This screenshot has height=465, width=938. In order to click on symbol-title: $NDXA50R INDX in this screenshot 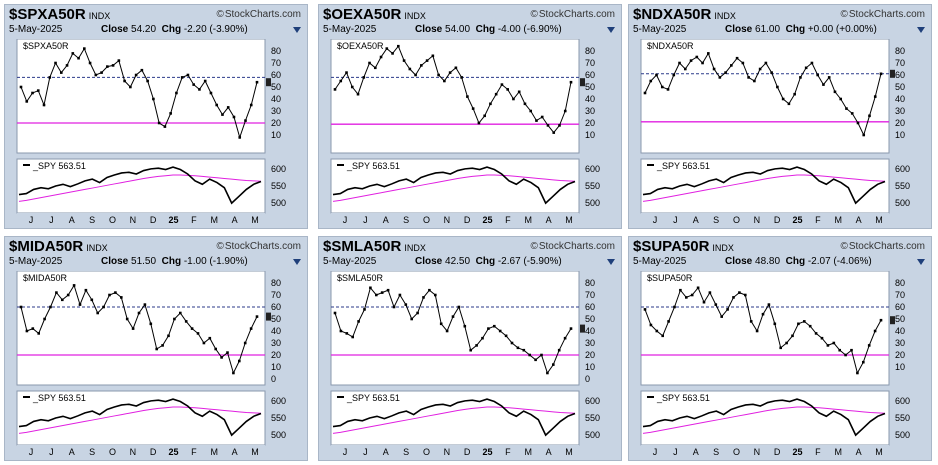, I will do `click(684, 14)`.